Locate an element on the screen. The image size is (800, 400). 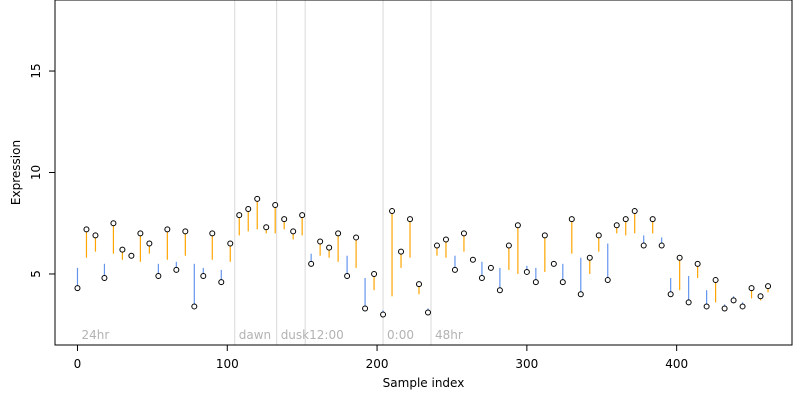
x-axis-tick-label: 300 is located at coordinates (526, 364).